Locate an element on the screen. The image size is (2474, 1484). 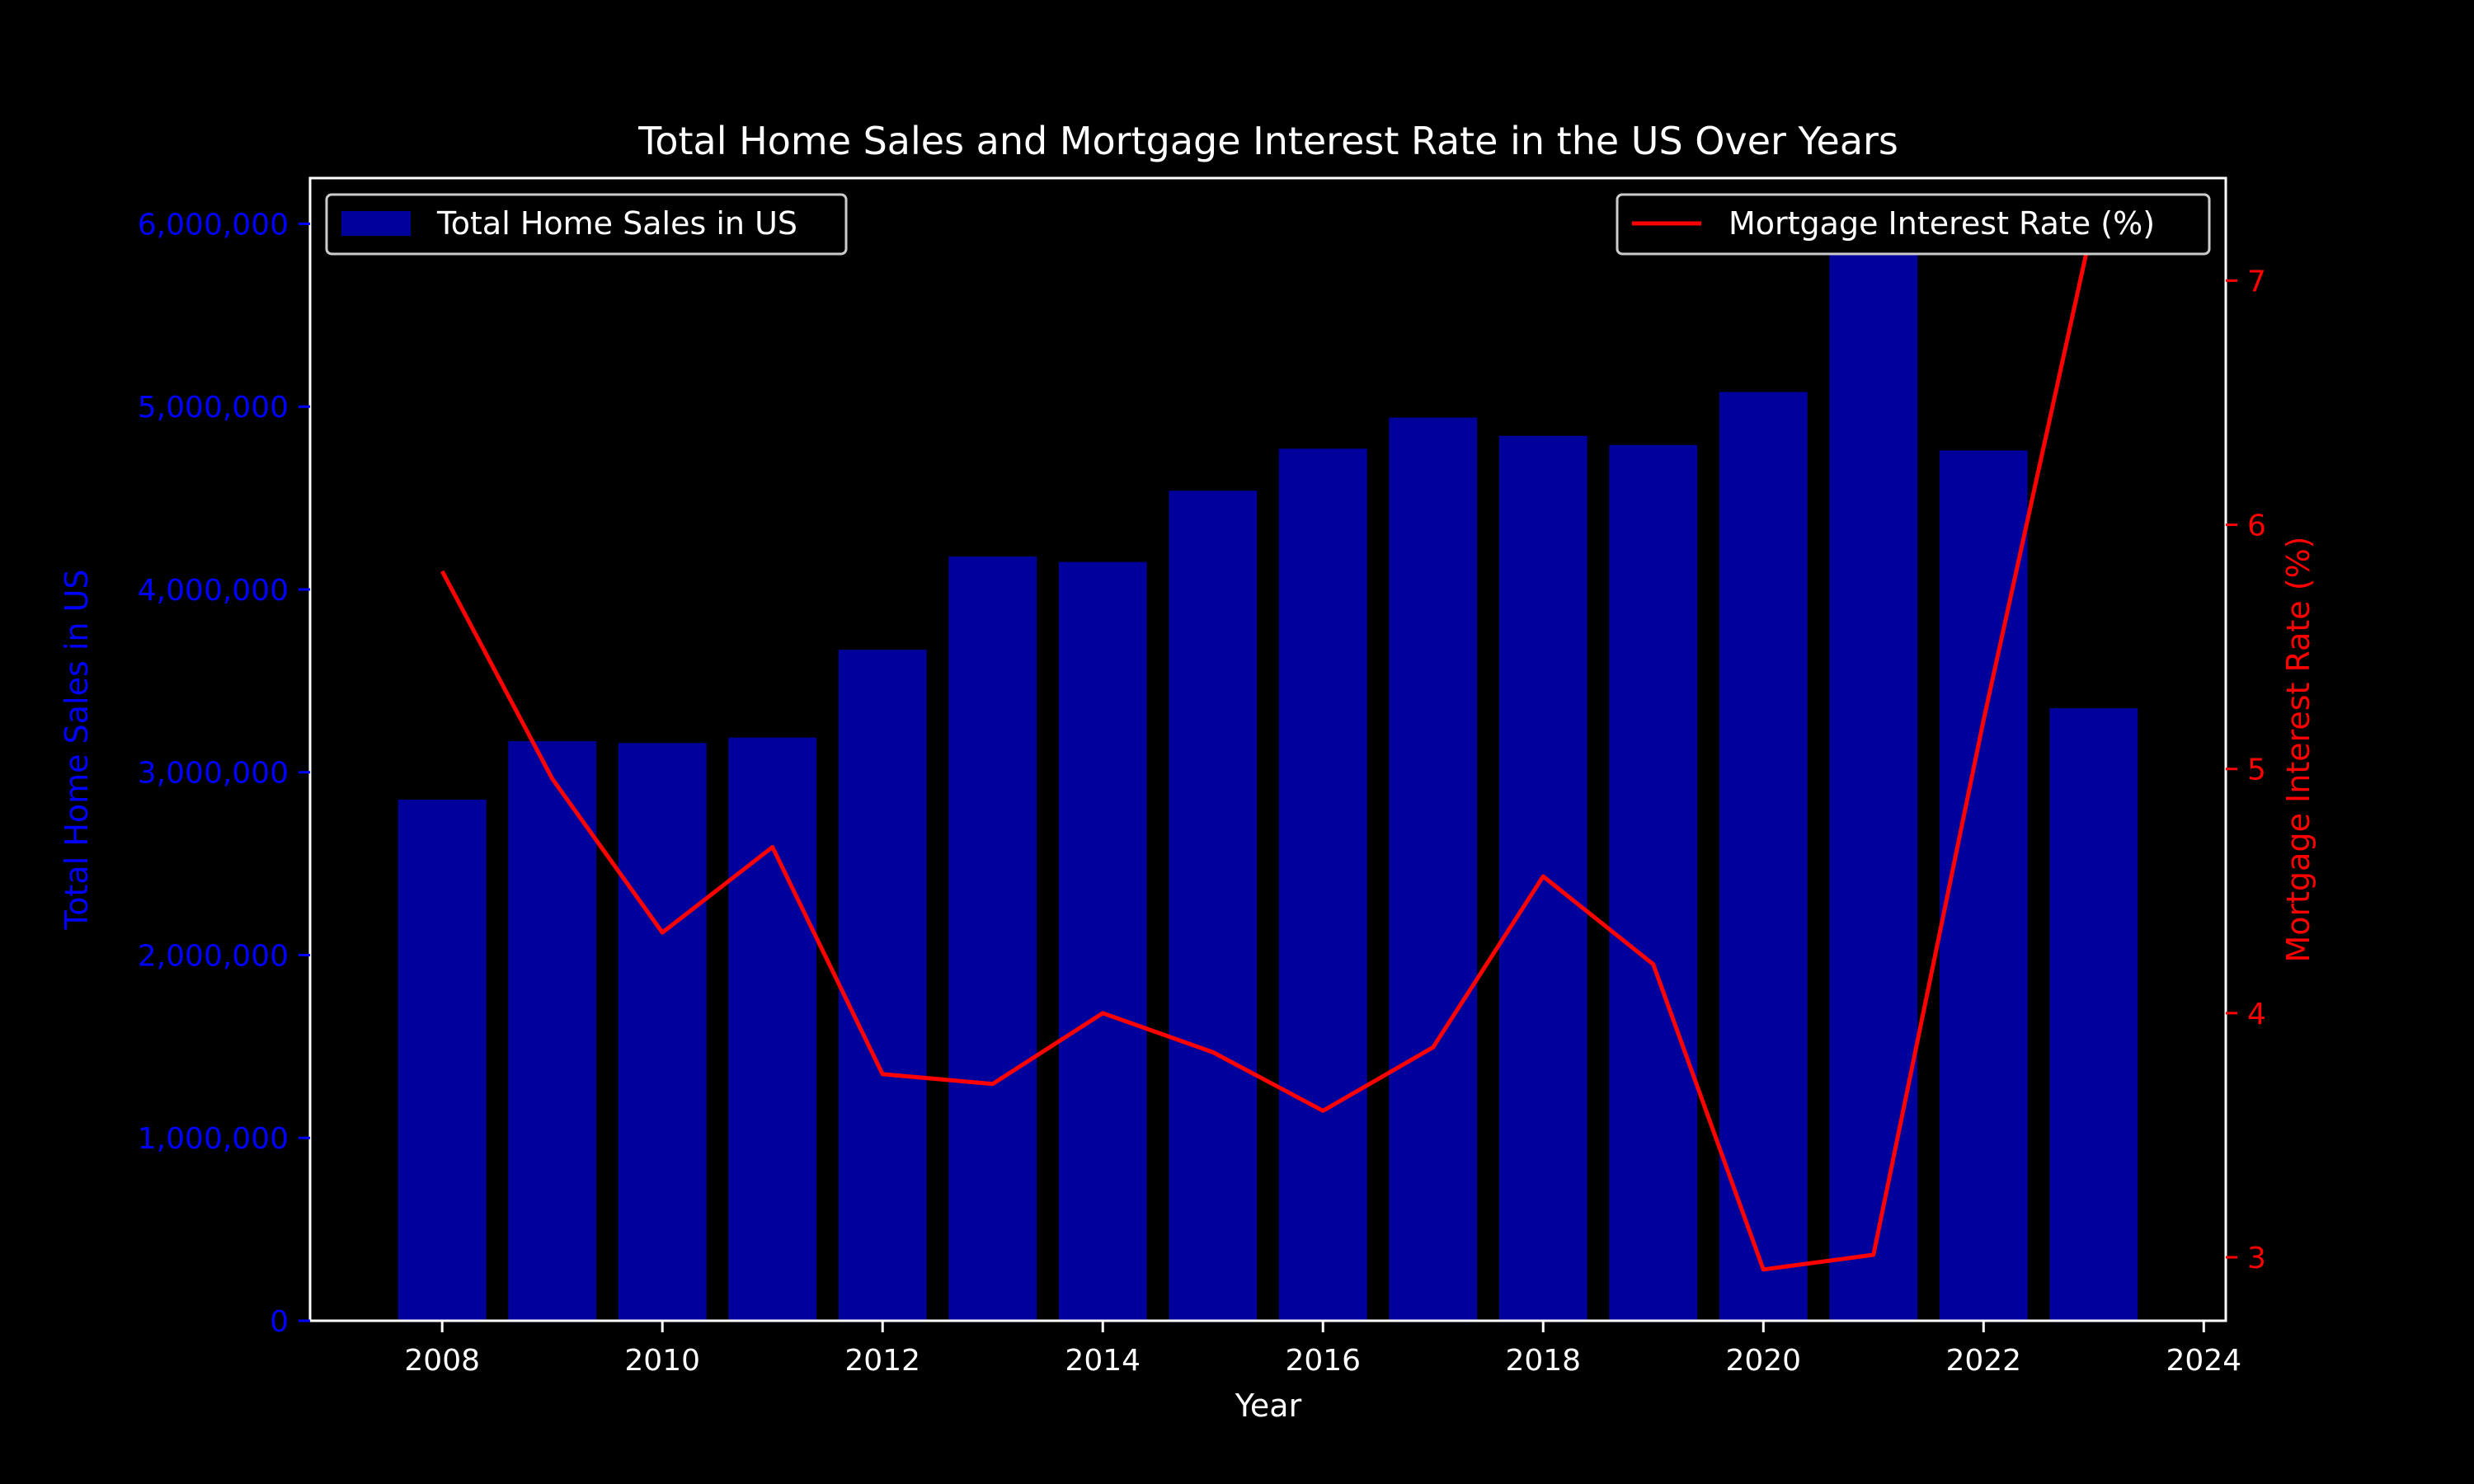
y2-tick-label: 6 is located at coordinates (2256, 526).